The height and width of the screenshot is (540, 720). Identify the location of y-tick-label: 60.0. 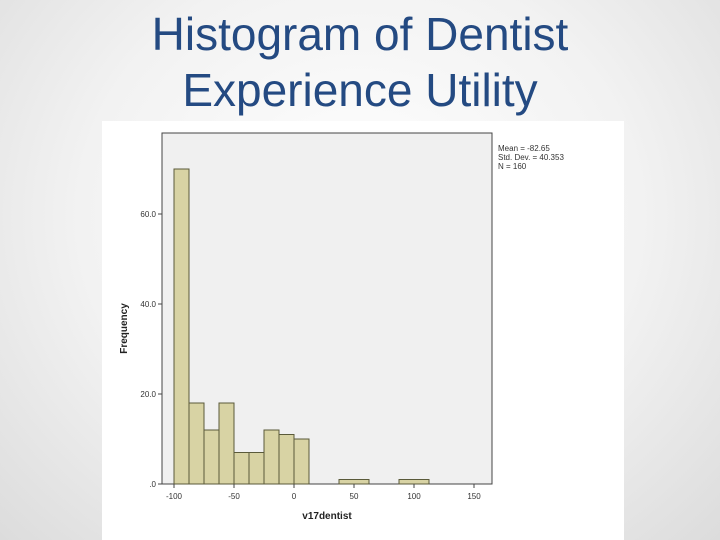
(148, 214).